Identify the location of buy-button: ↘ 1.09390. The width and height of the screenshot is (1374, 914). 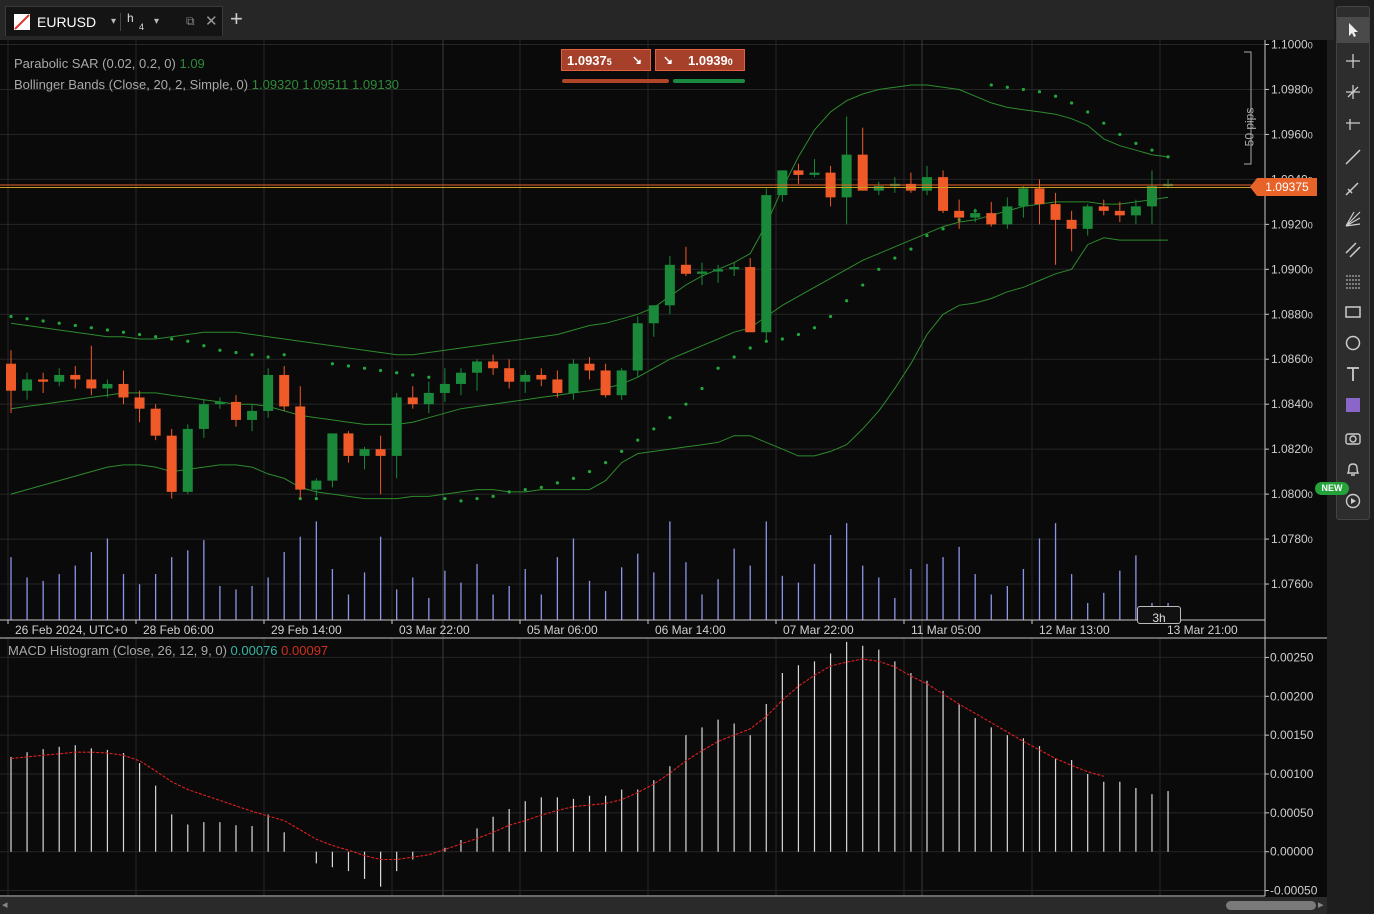
(700, 60).